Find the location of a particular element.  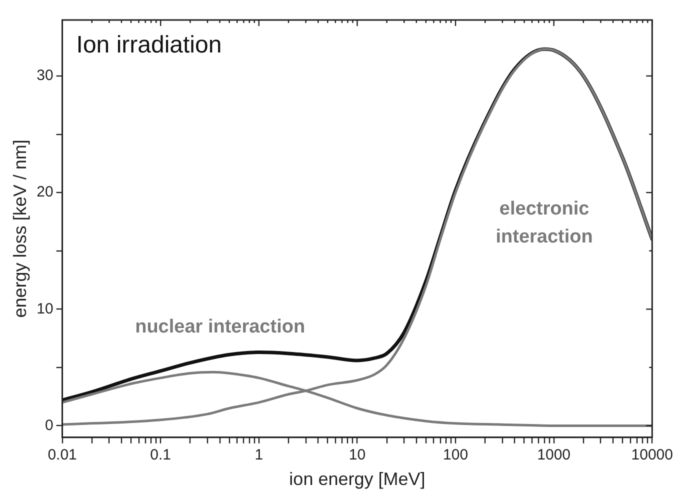

x-tick-label: 100 is located at coordinates (455, 455).